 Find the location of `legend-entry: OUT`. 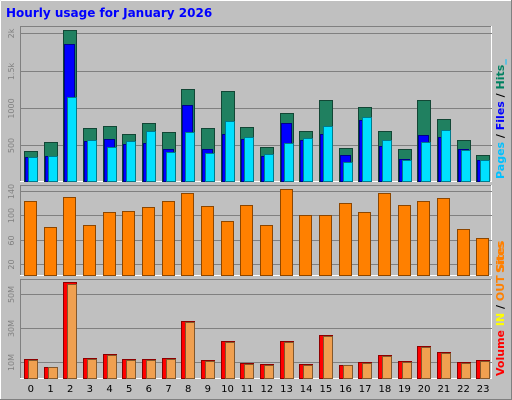

legend-entry: OUT is located at coordinates (500, 288).